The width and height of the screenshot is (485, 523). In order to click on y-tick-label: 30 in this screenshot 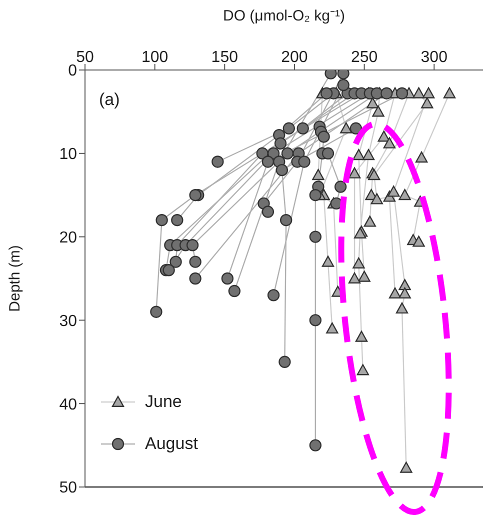, I will do `click(68, 321)`.